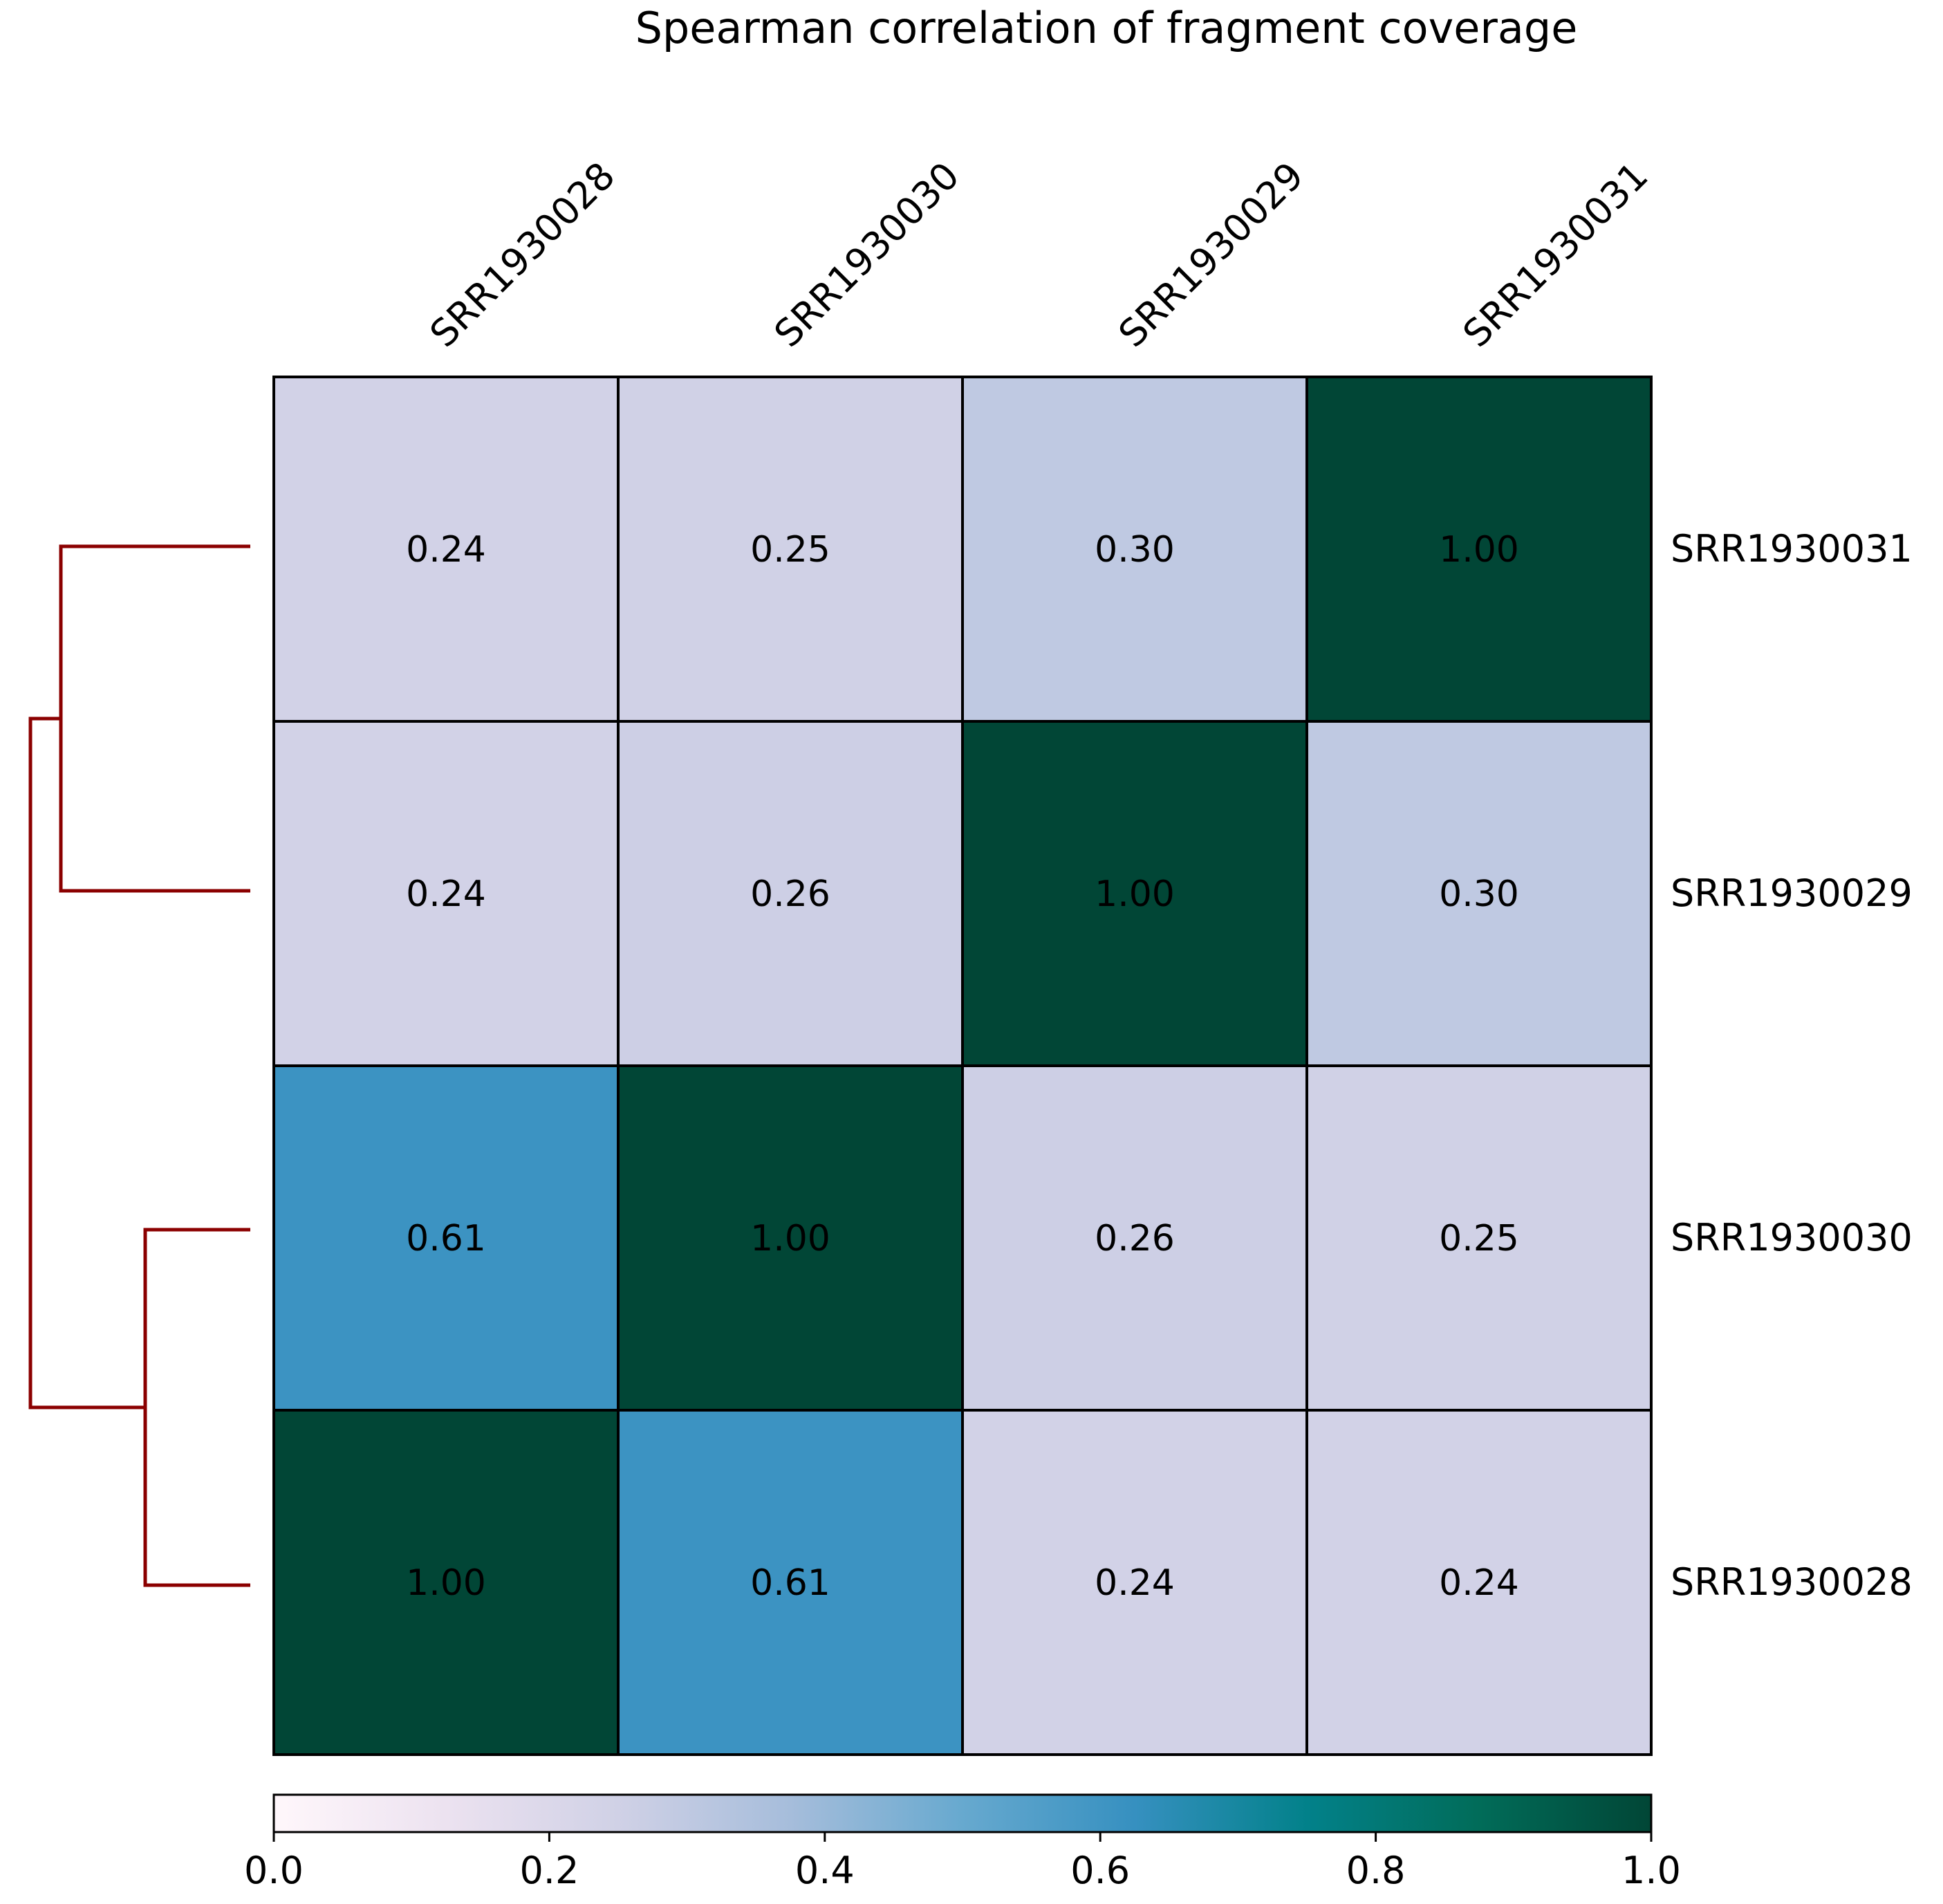 The image size is (1943, 1904). What do you see at coordinates (867, 254) in the screenshot?
I see `column-label: SRR1930030` at bounding box center [867, 254].